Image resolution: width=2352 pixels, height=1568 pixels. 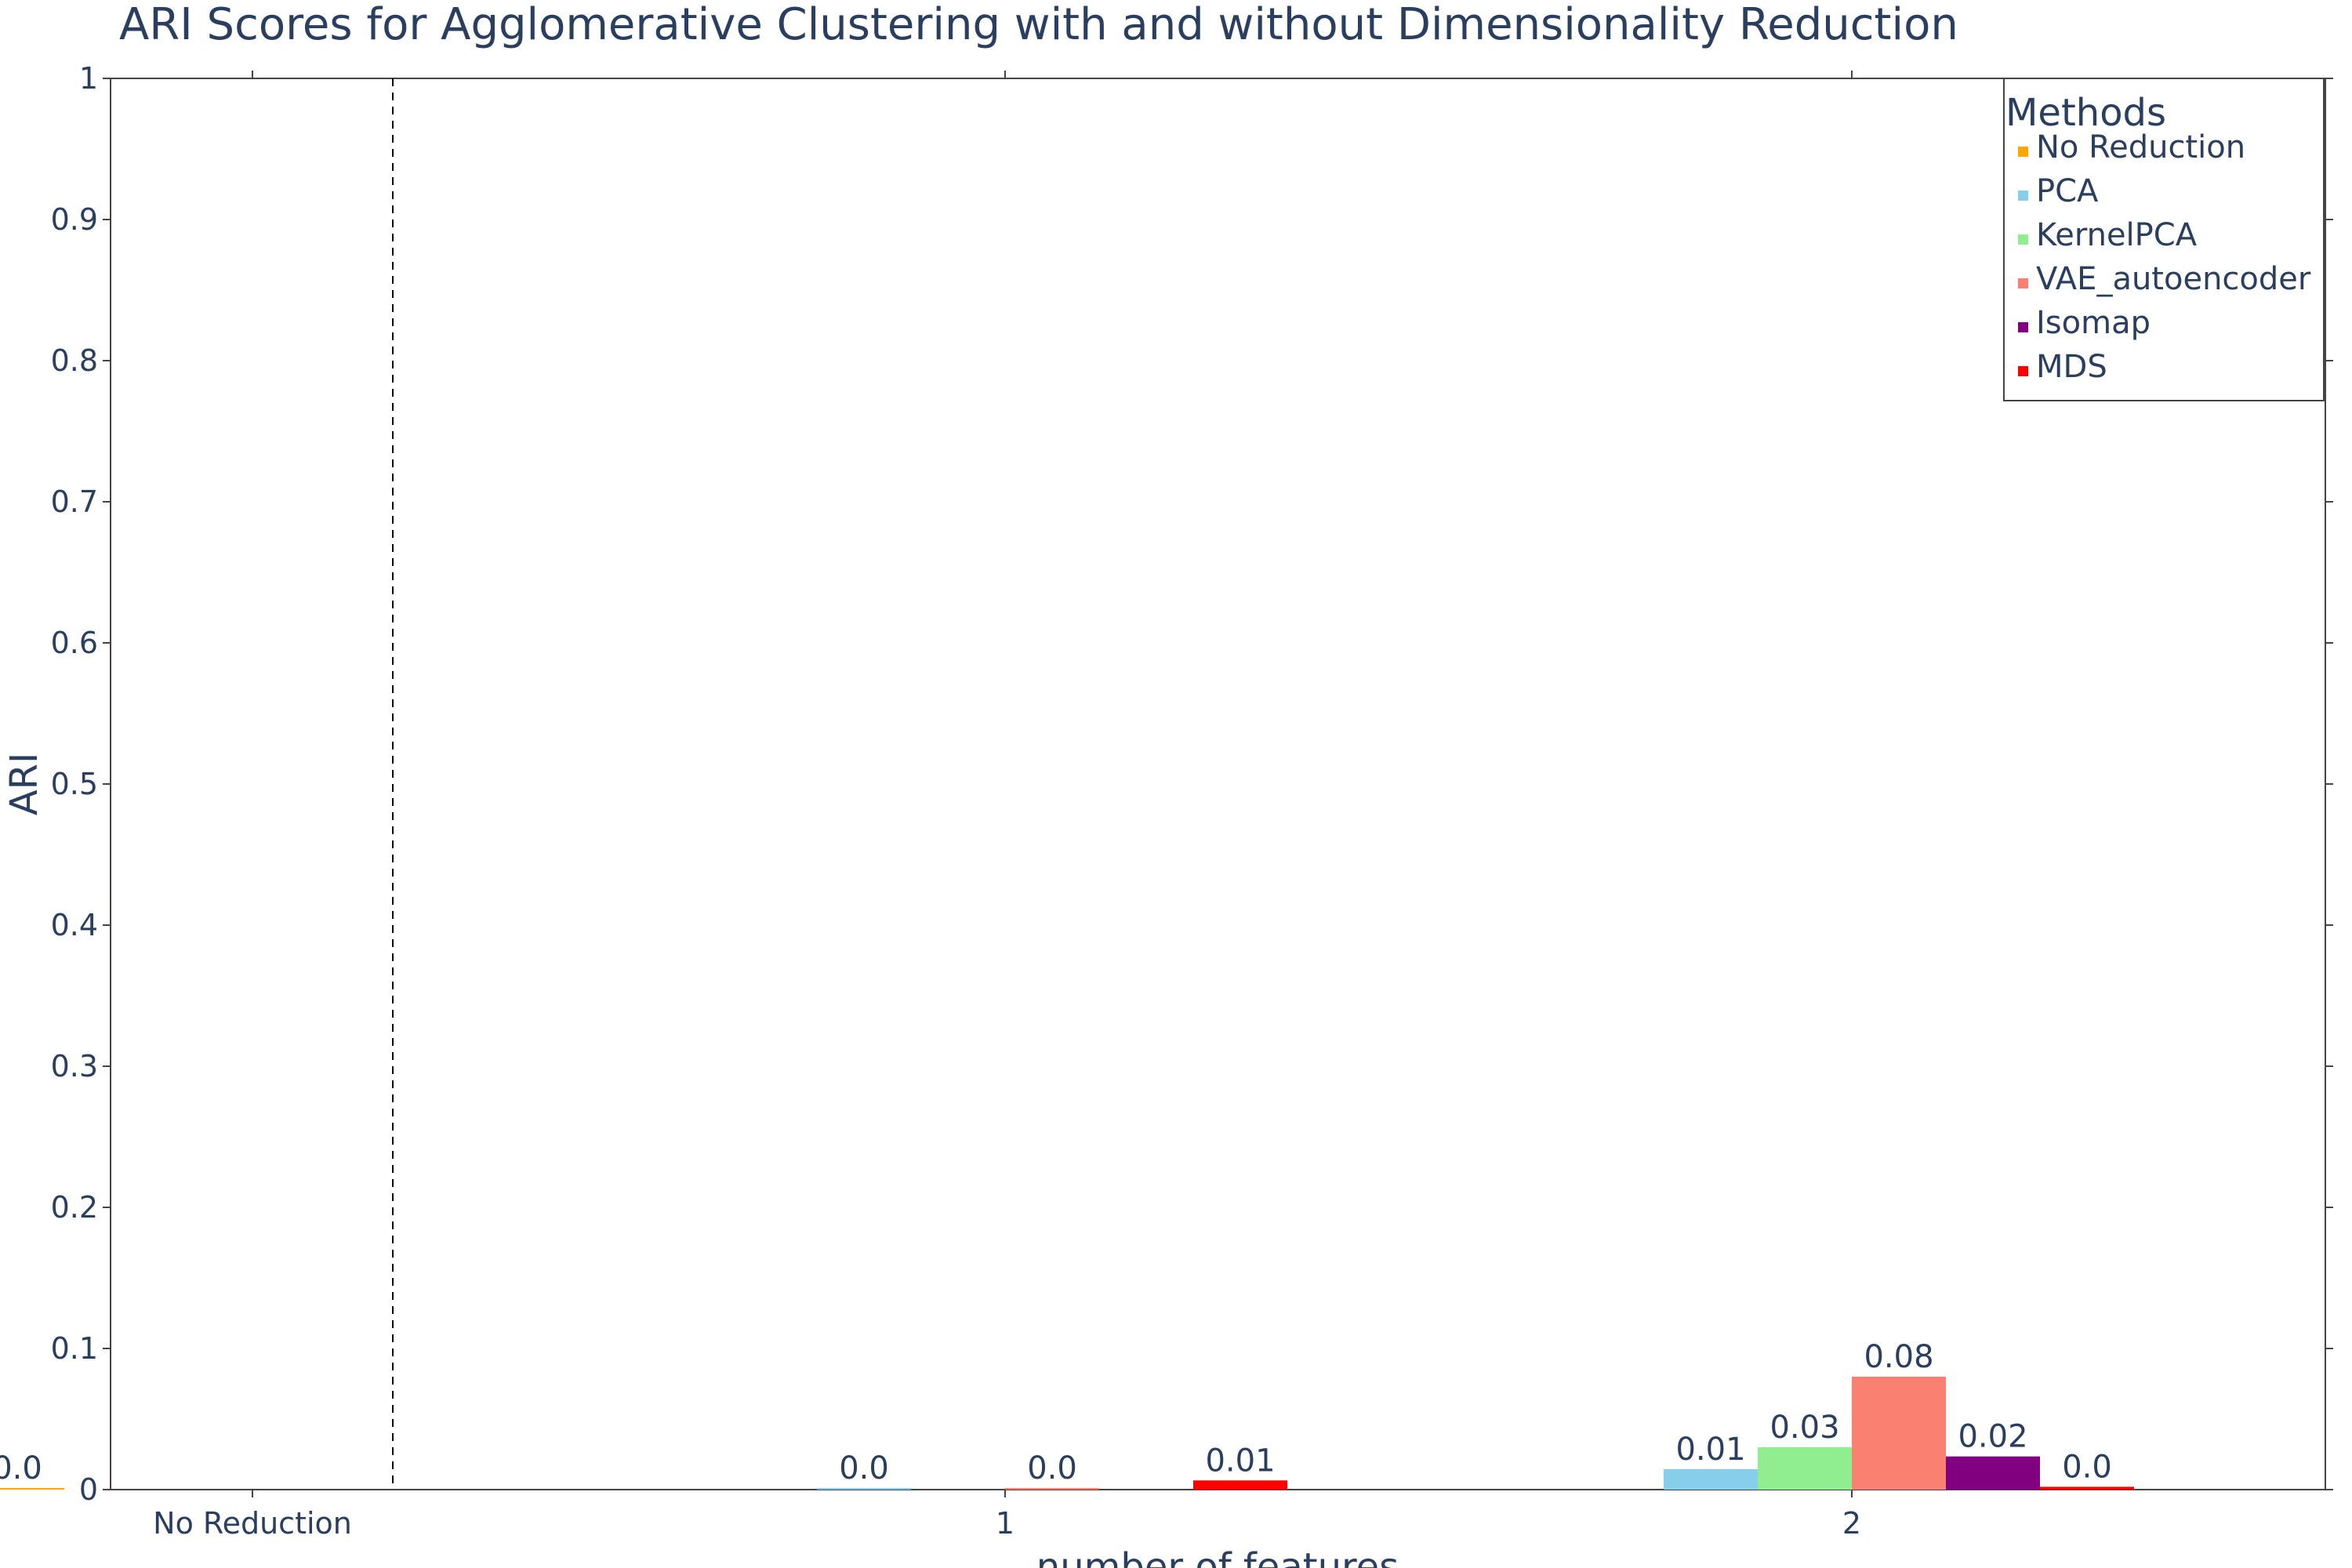 What do you see at coordinates (2071, 367) in the screenshot?
I see `legend-label: MDS` at bounding box center [2071, 367].